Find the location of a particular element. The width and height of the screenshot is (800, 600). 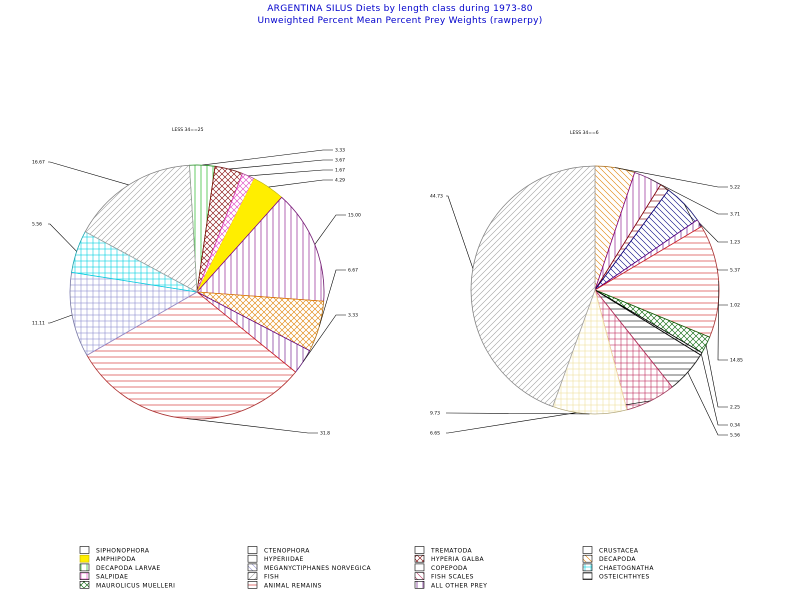

slice-label: 2.25 is located at coordinates (735, 408).